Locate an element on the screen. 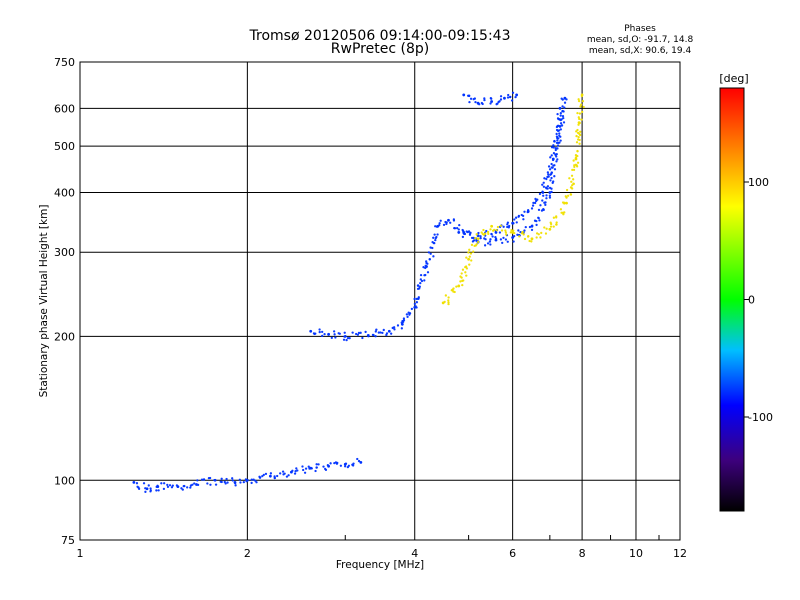 The height and width of the screenshot is (600, 800). x-axis-label: Frequency [MHz] is located at coordinates (380, 565).